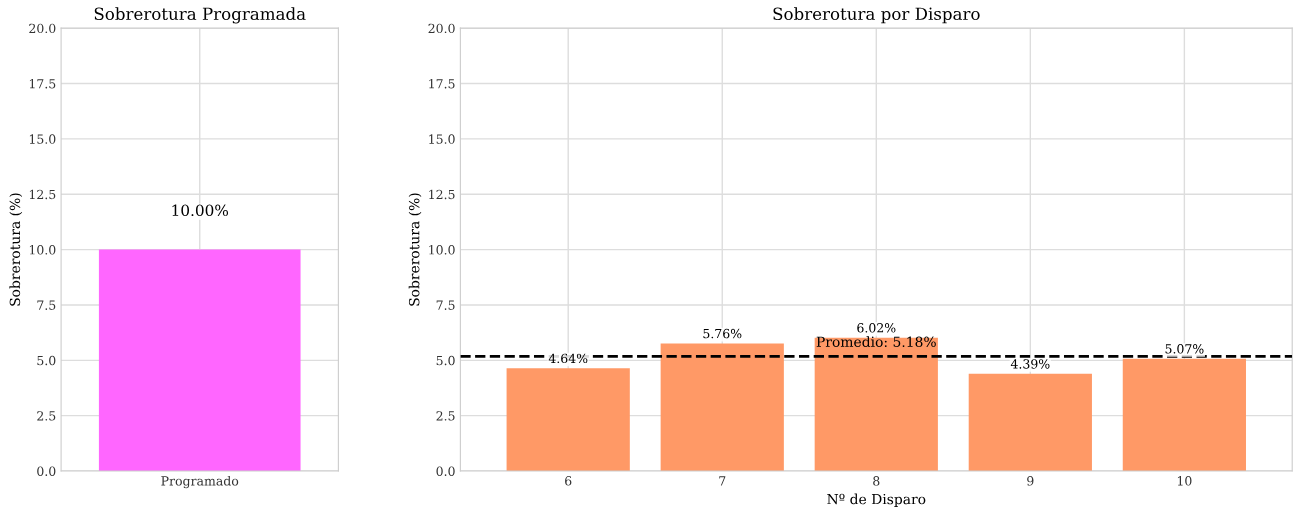 This screenshot has width=1300, height=512. What do you see at coordinates (1184, 481) in the screenshot?
I see `x-tick-label: 10` at bounding box center [1184, 481].